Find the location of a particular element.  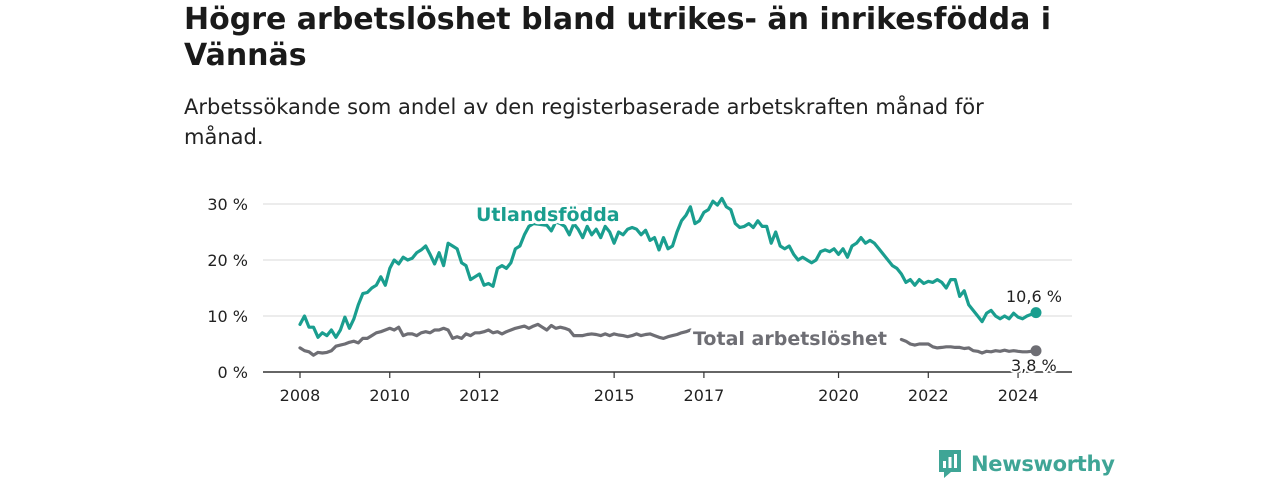

x-tick-label: 2020 is located at coordinates (838, 395).